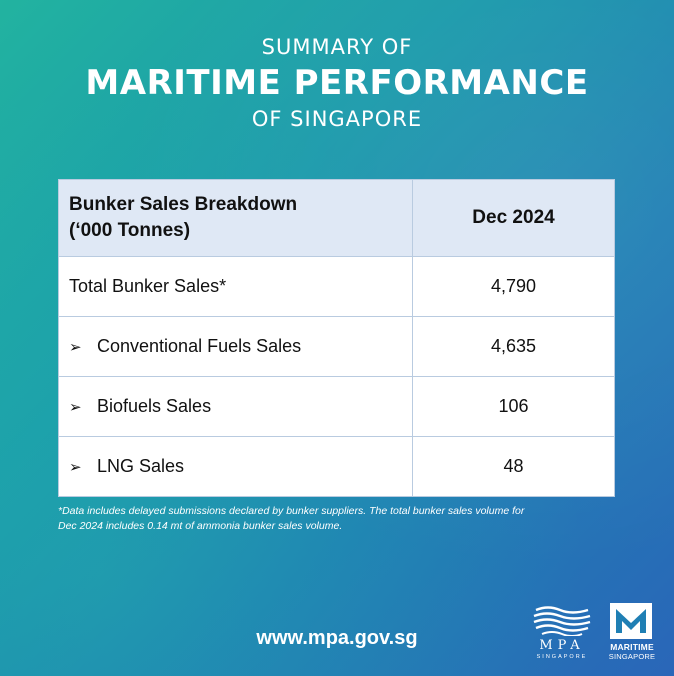 The image size is (674, 676). What do you see at coordinates (337, 638) in the screenshot?
I see `website-link: www.mpa.gov.sg` at bounding box center [337, 638].